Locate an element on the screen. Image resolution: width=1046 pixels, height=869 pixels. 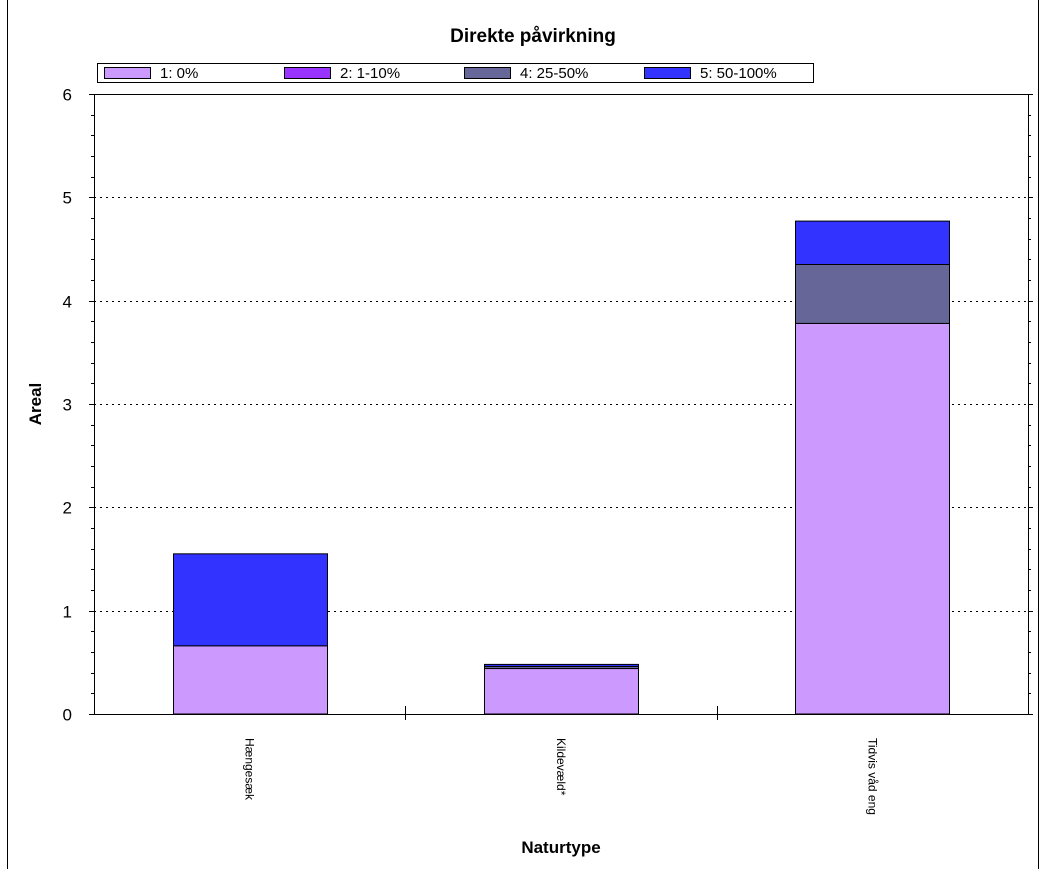
y-tick-label: 0 is located at coordinates (67, 715).